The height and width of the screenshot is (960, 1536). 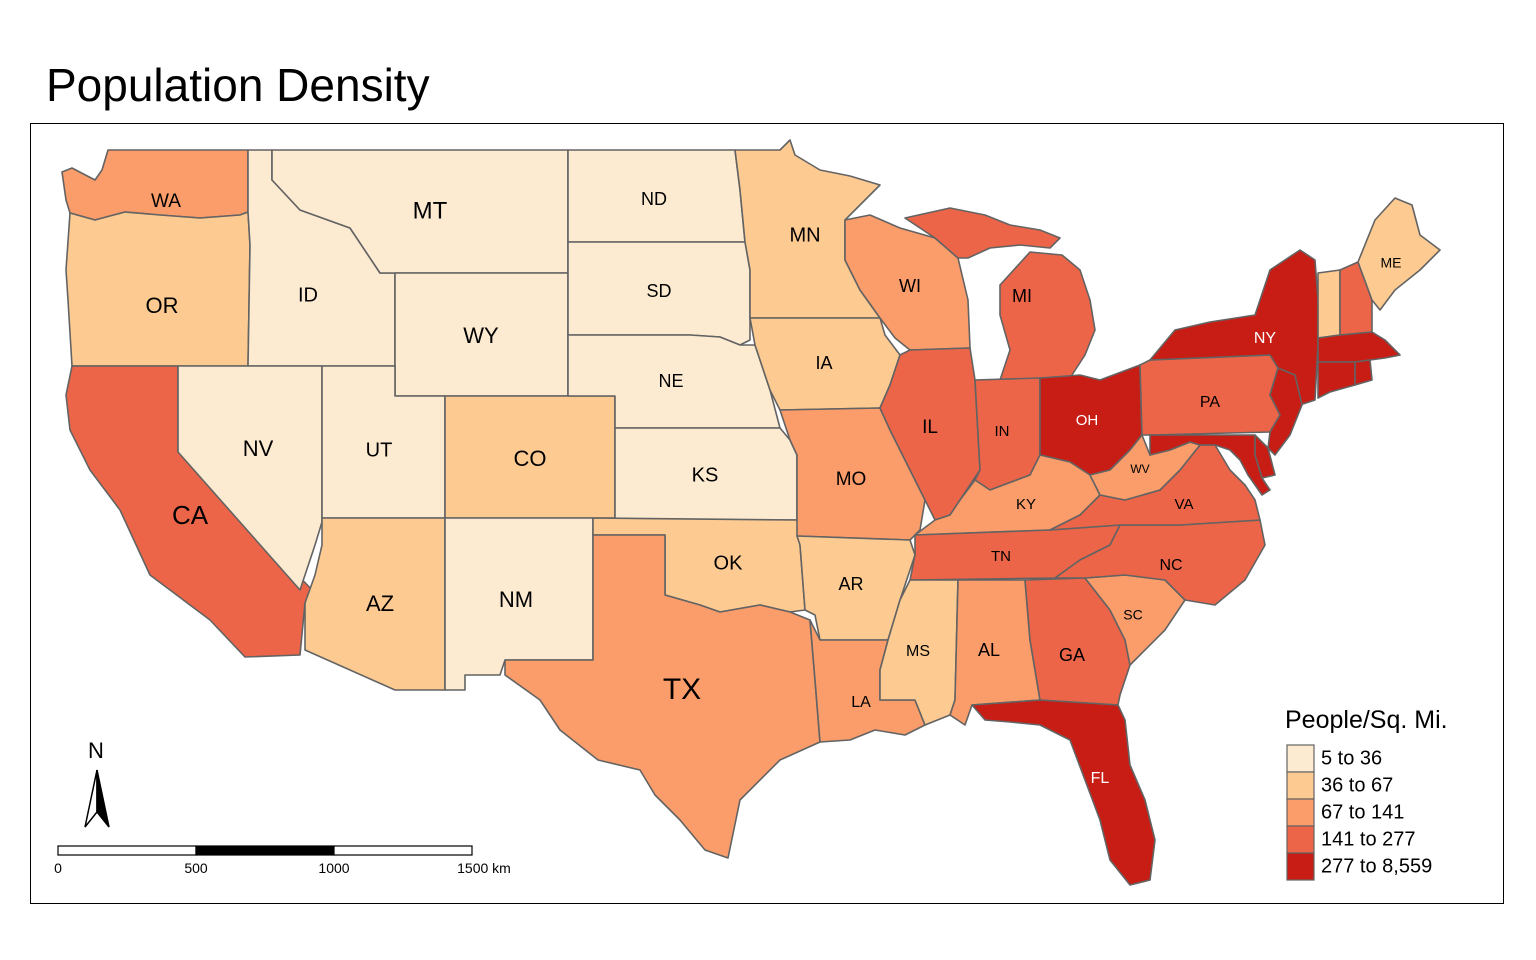 I want to click on scale-bar: 0 500 1000 1500 km, so click(x=282, y=860).